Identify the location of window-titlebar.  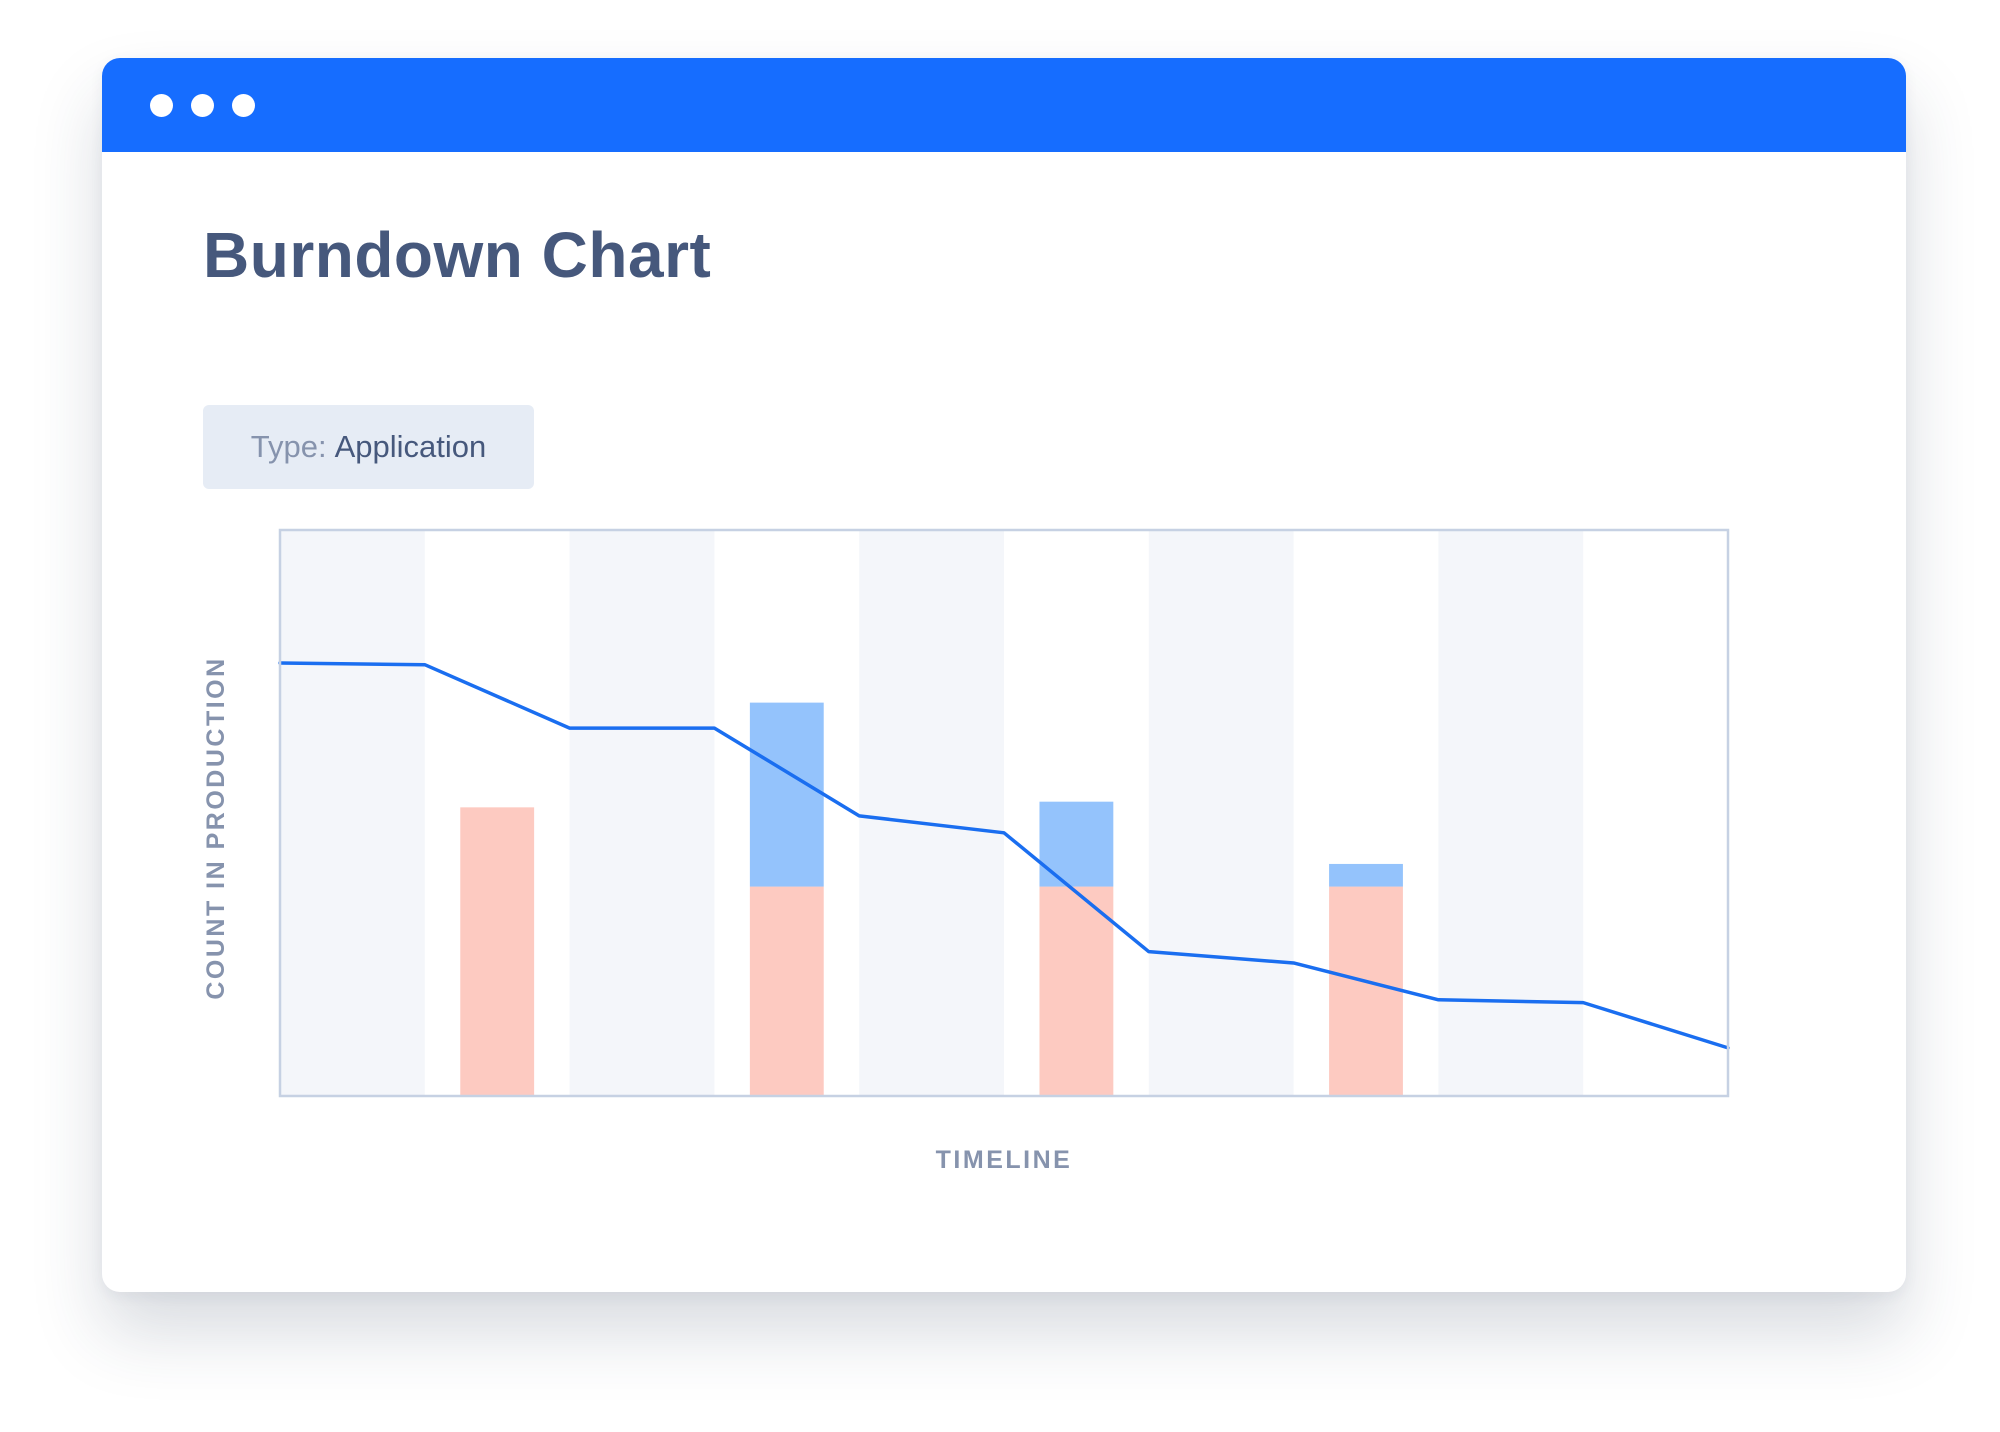
(1004, 105).